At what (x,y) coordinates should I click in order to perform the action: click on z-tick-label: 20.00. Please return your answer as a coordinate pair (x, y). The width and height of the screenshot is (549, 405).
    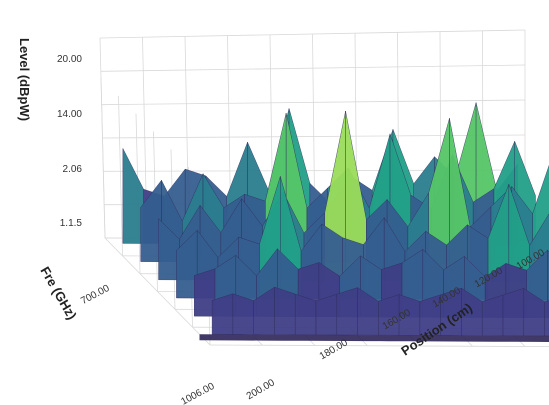
    Looking at the image, I should click on (69, 59).